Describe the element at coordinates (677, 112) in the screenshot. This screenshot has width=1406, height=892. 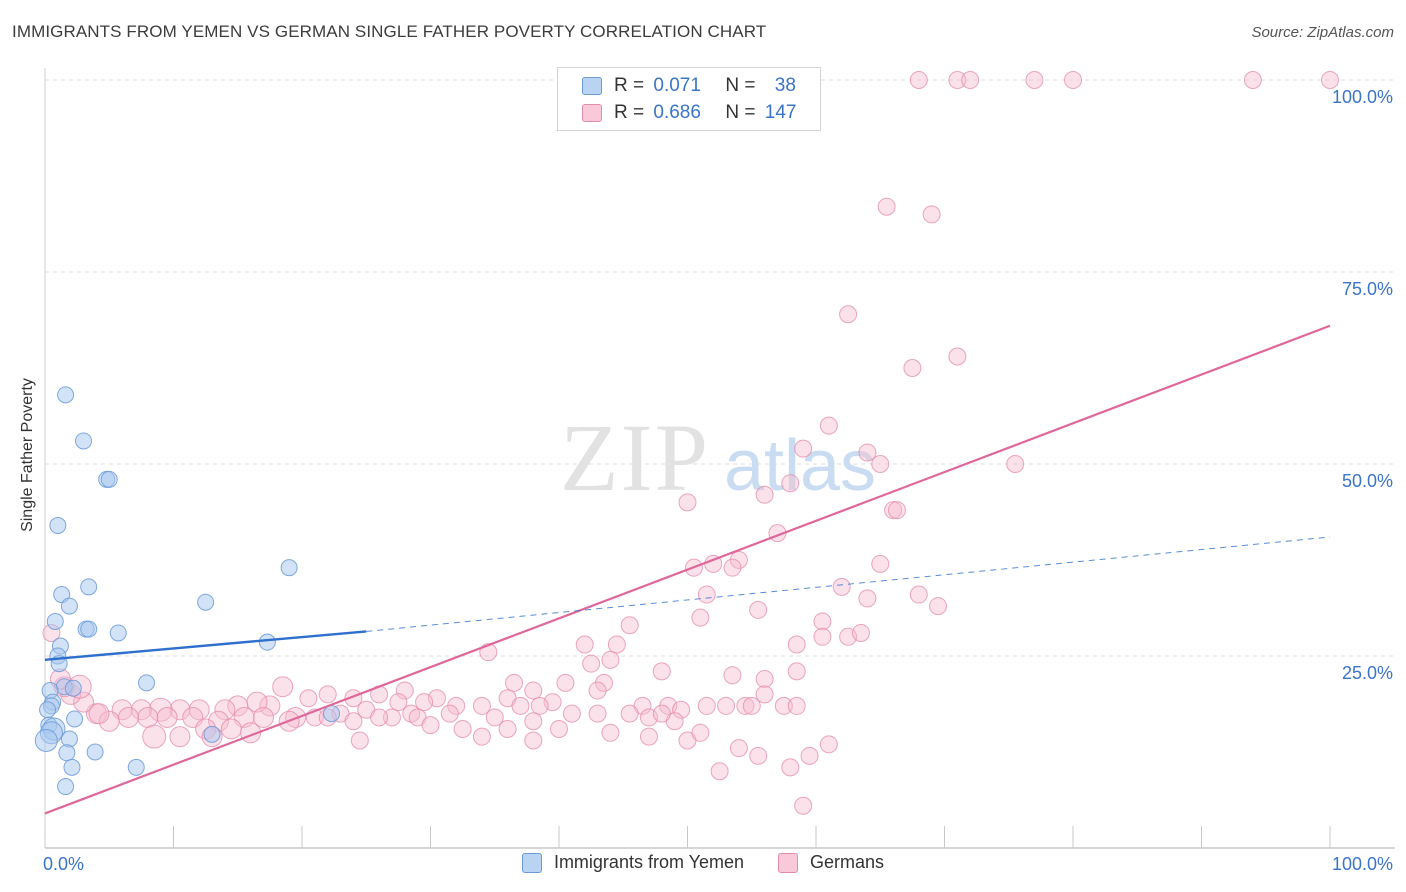
I see `legend-r-value: 0.686` at that location.